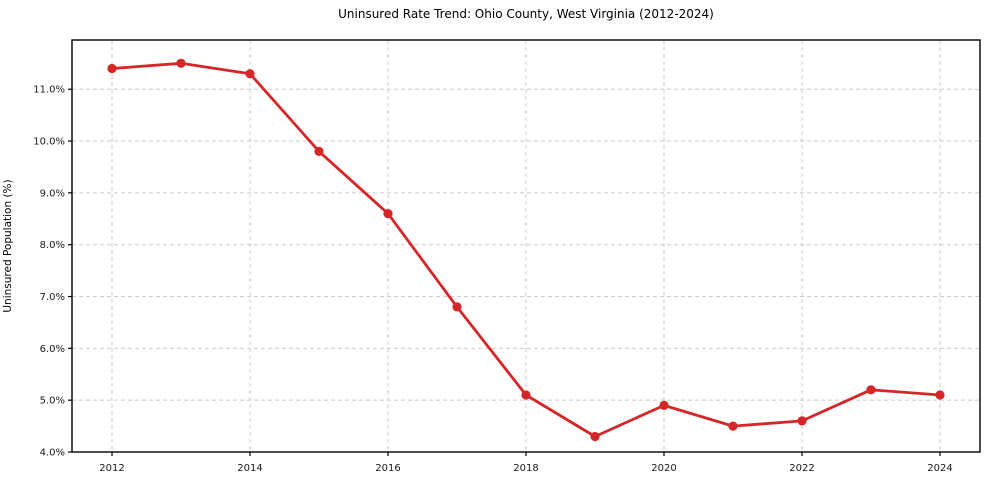 This screenshot has width=989, height=490. What do you see at coordinates (249, 468) in the screenshot?
I see `x-tick-label: 2014` at bounding box center [249, 468].